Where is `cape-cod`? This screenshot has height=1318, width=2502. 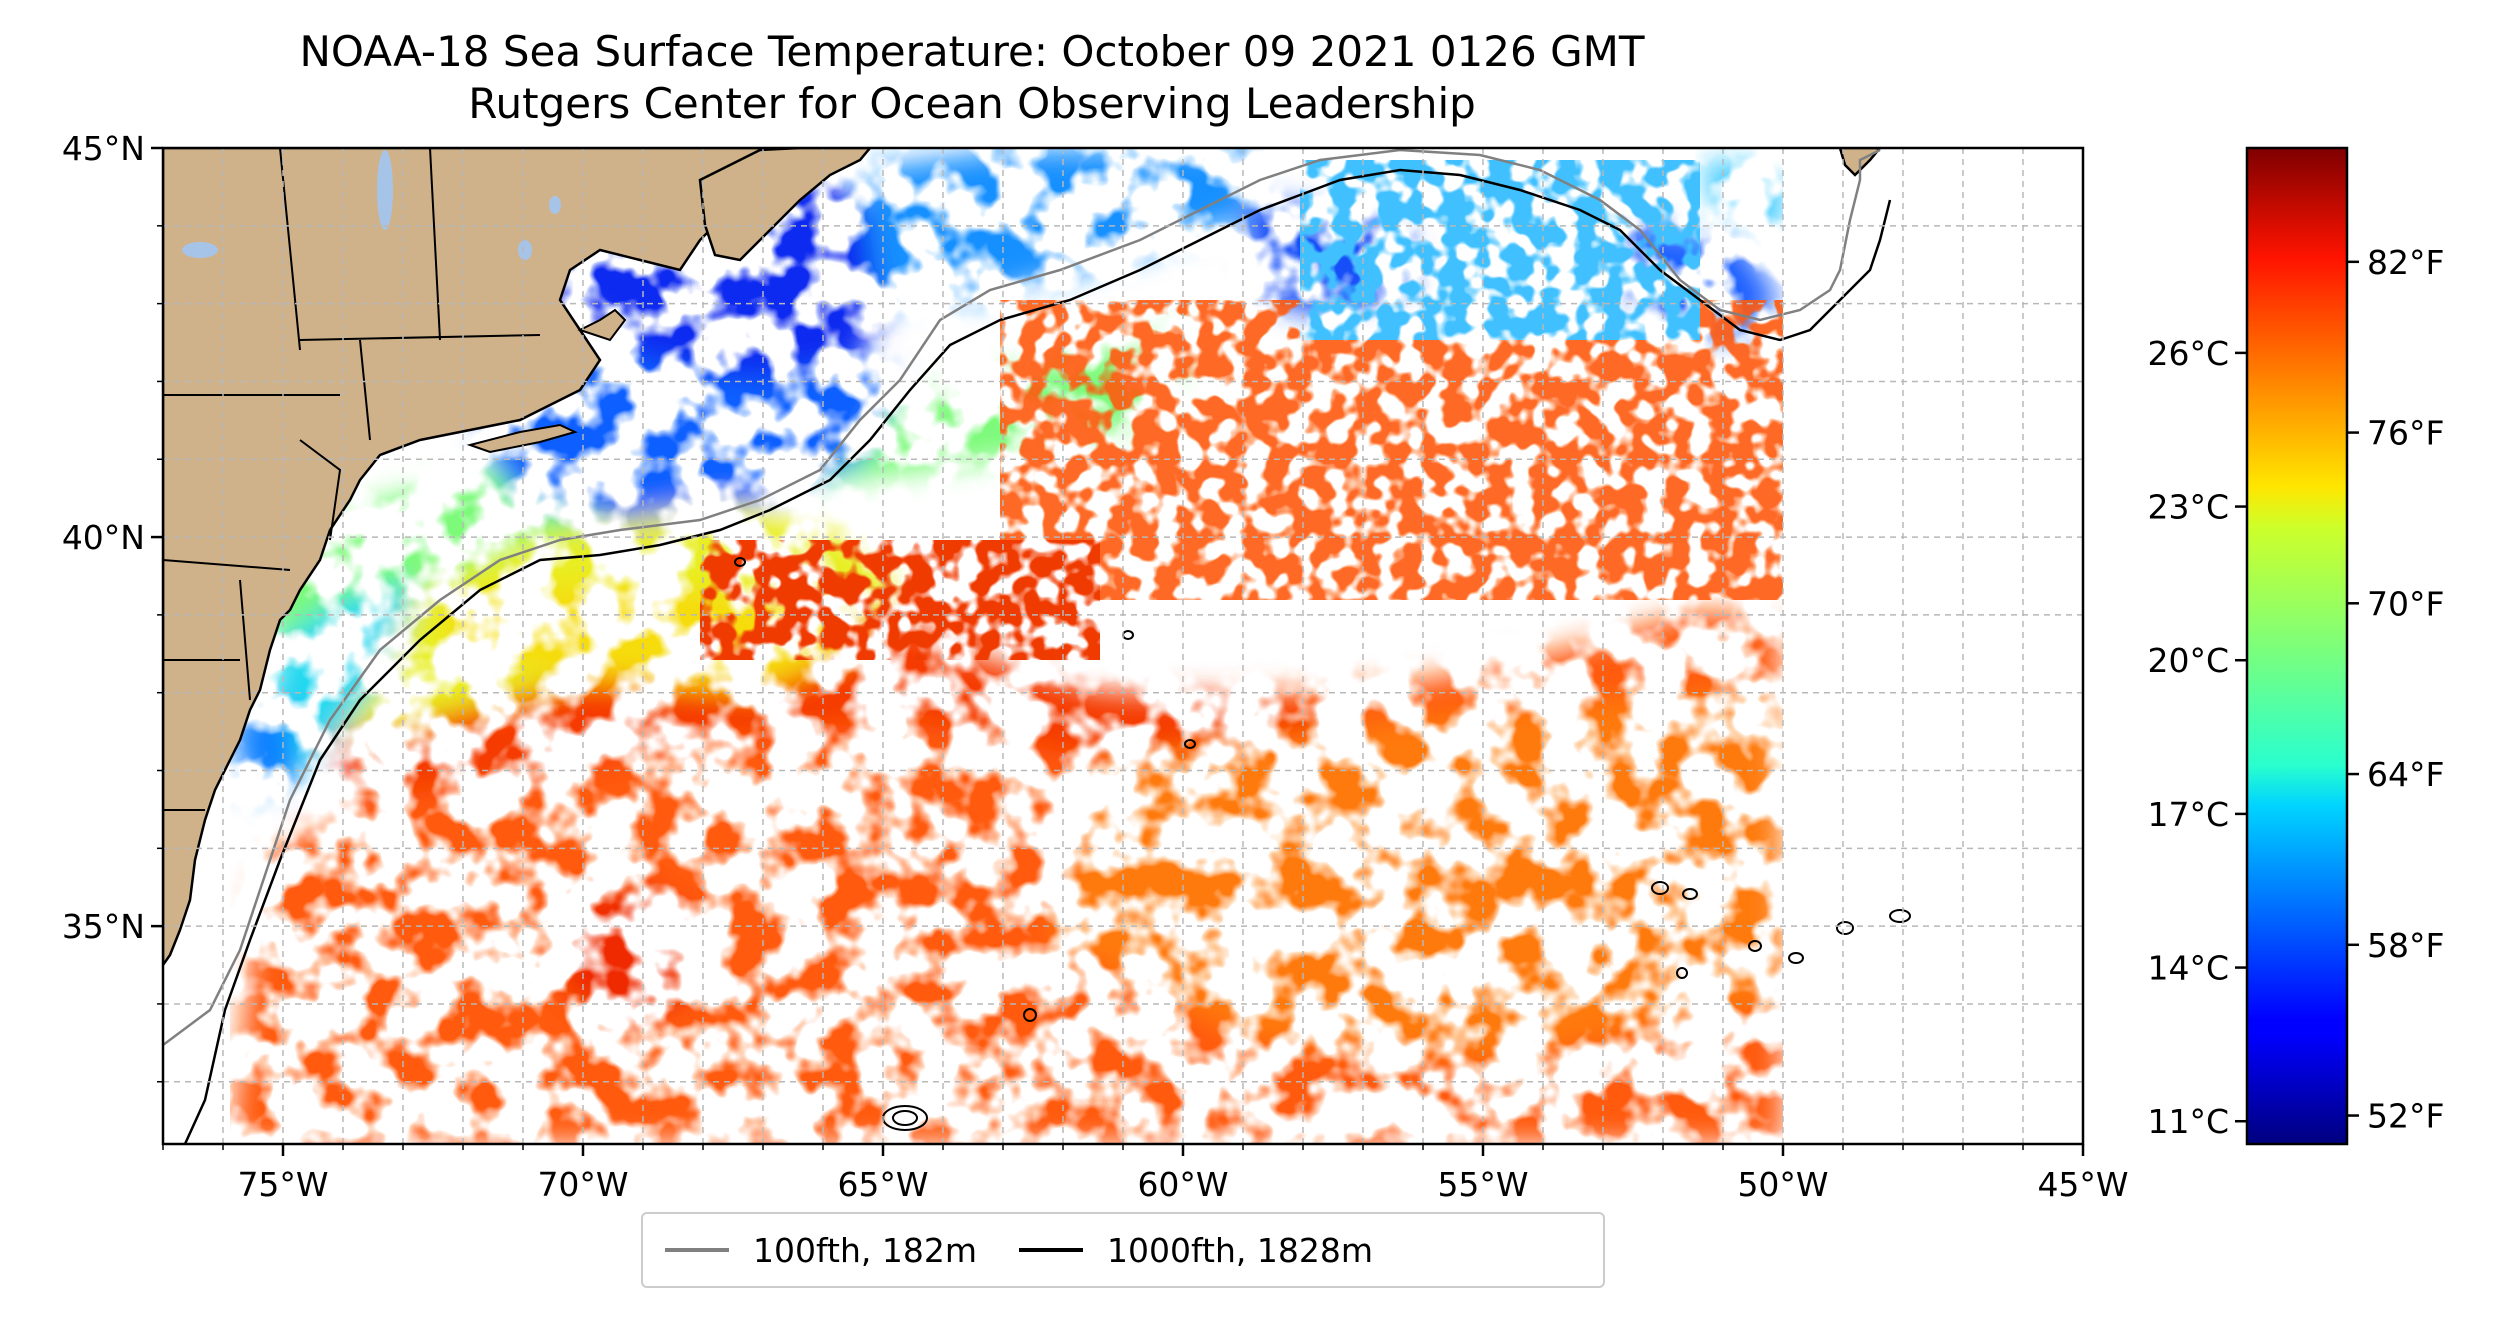
cape-cod is located at coordinates (602, 325).